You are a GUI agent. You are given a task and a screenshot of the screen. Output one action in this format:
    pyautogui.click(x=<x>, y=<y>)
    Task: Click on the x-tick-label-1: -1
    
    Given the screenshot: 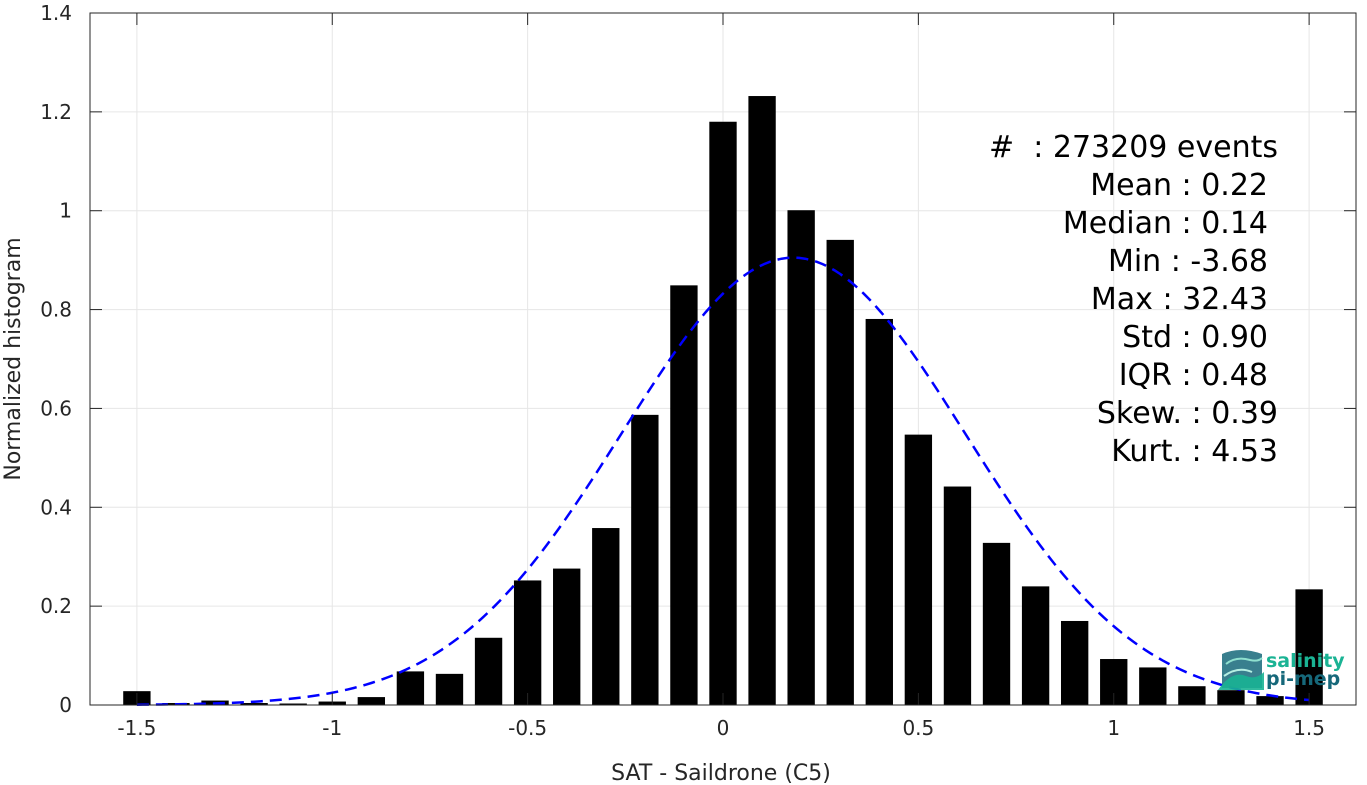 What is the action you would take?
    pyautogui.click(x=332, y=728)
    